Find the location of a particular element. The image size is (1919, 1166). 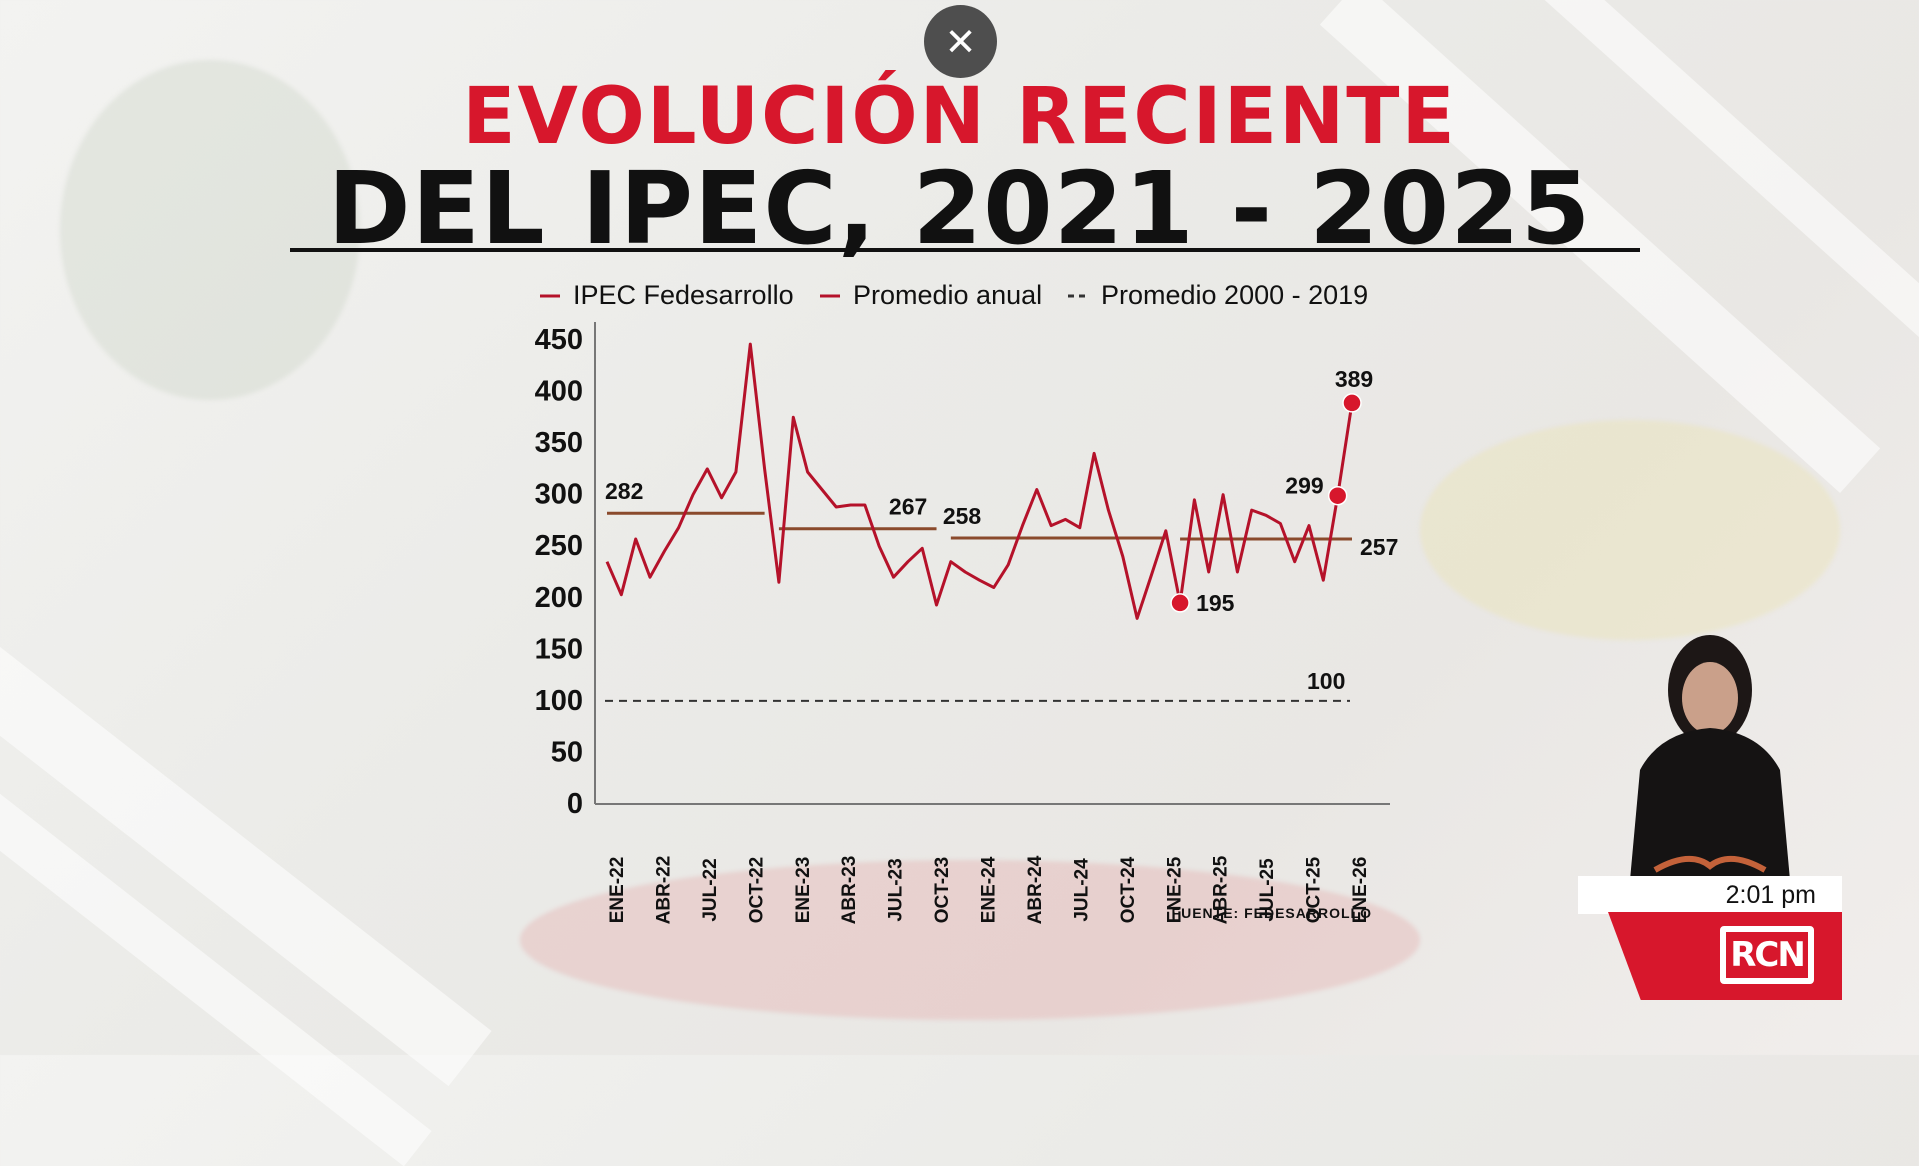

clock: 2:01 pm is located at coordinates (1710, 895).